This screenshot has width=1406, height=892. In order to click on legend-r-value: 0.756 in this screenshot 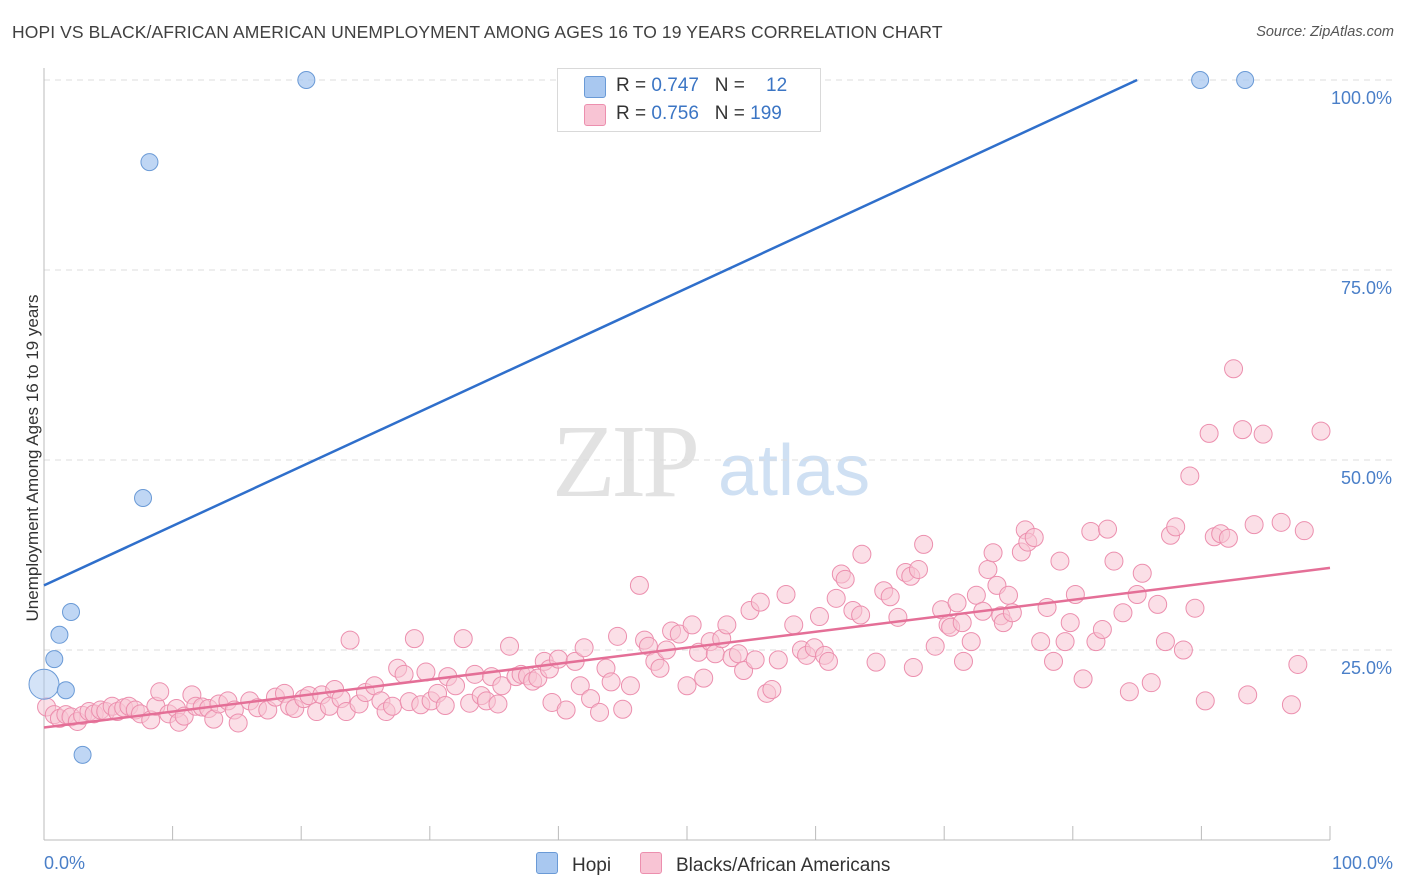, I will do `click(675, 113)`.